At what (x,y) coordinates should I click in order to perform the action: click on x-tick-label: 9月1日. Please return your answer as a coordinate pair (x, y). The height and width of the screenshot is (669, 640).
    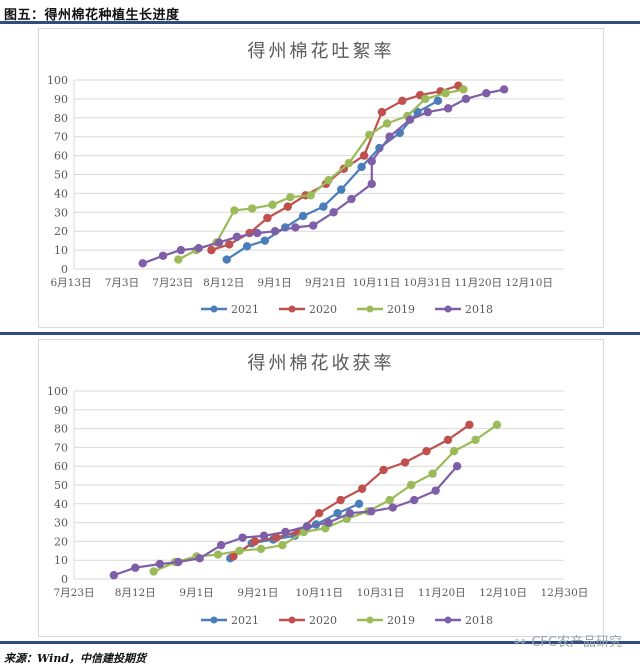
    Looking at the image, I should click on (274, 283).